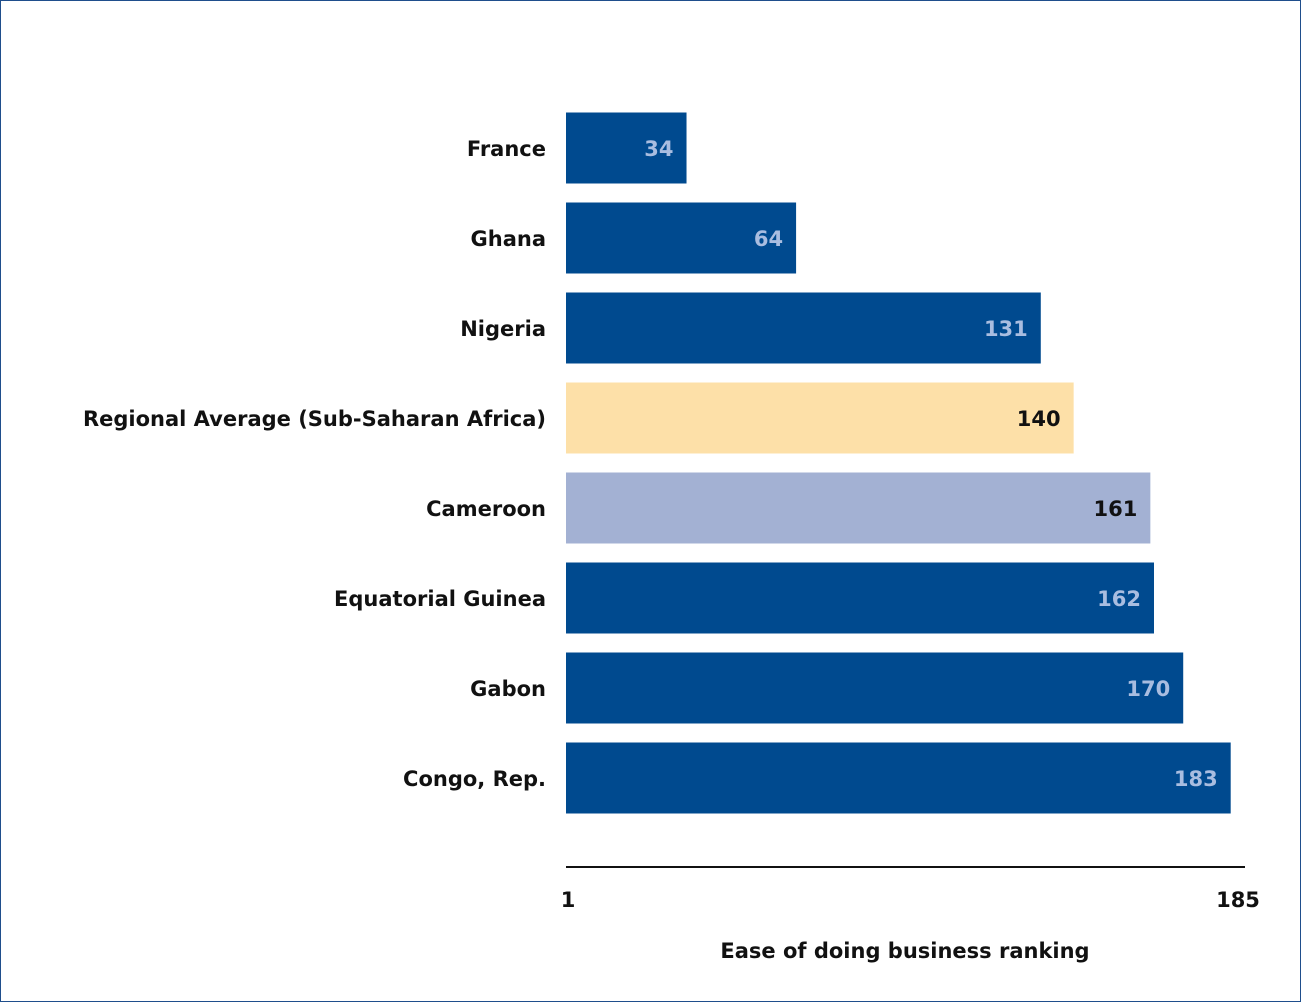 The height and width of the screenshot is (1004, 1303). Describe the element at coordinates (1148, 689) in the screenshot. I see `value-label-6: 170` at that location.